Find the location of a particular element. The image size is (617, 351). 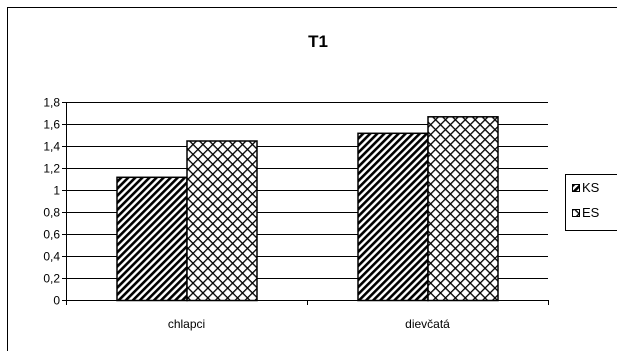

legend-box is located at coordinates (591, 202).